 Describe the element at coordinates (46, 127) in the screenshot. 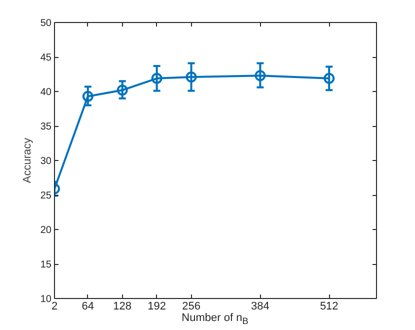

I see `y-tick-label: 35` at that location.